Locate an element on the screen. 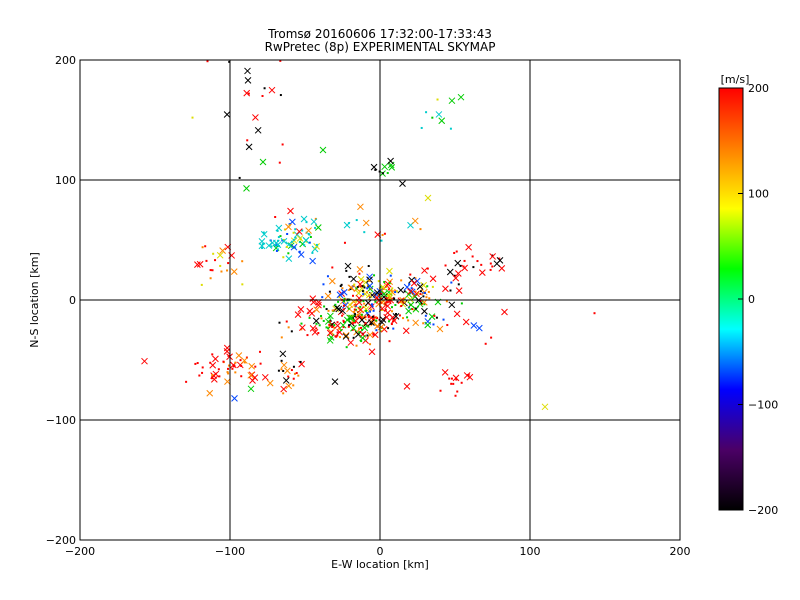 This screenshot has width=800, height=600. colorbar-tick-label: −200 is located at coordinates (763, 510).